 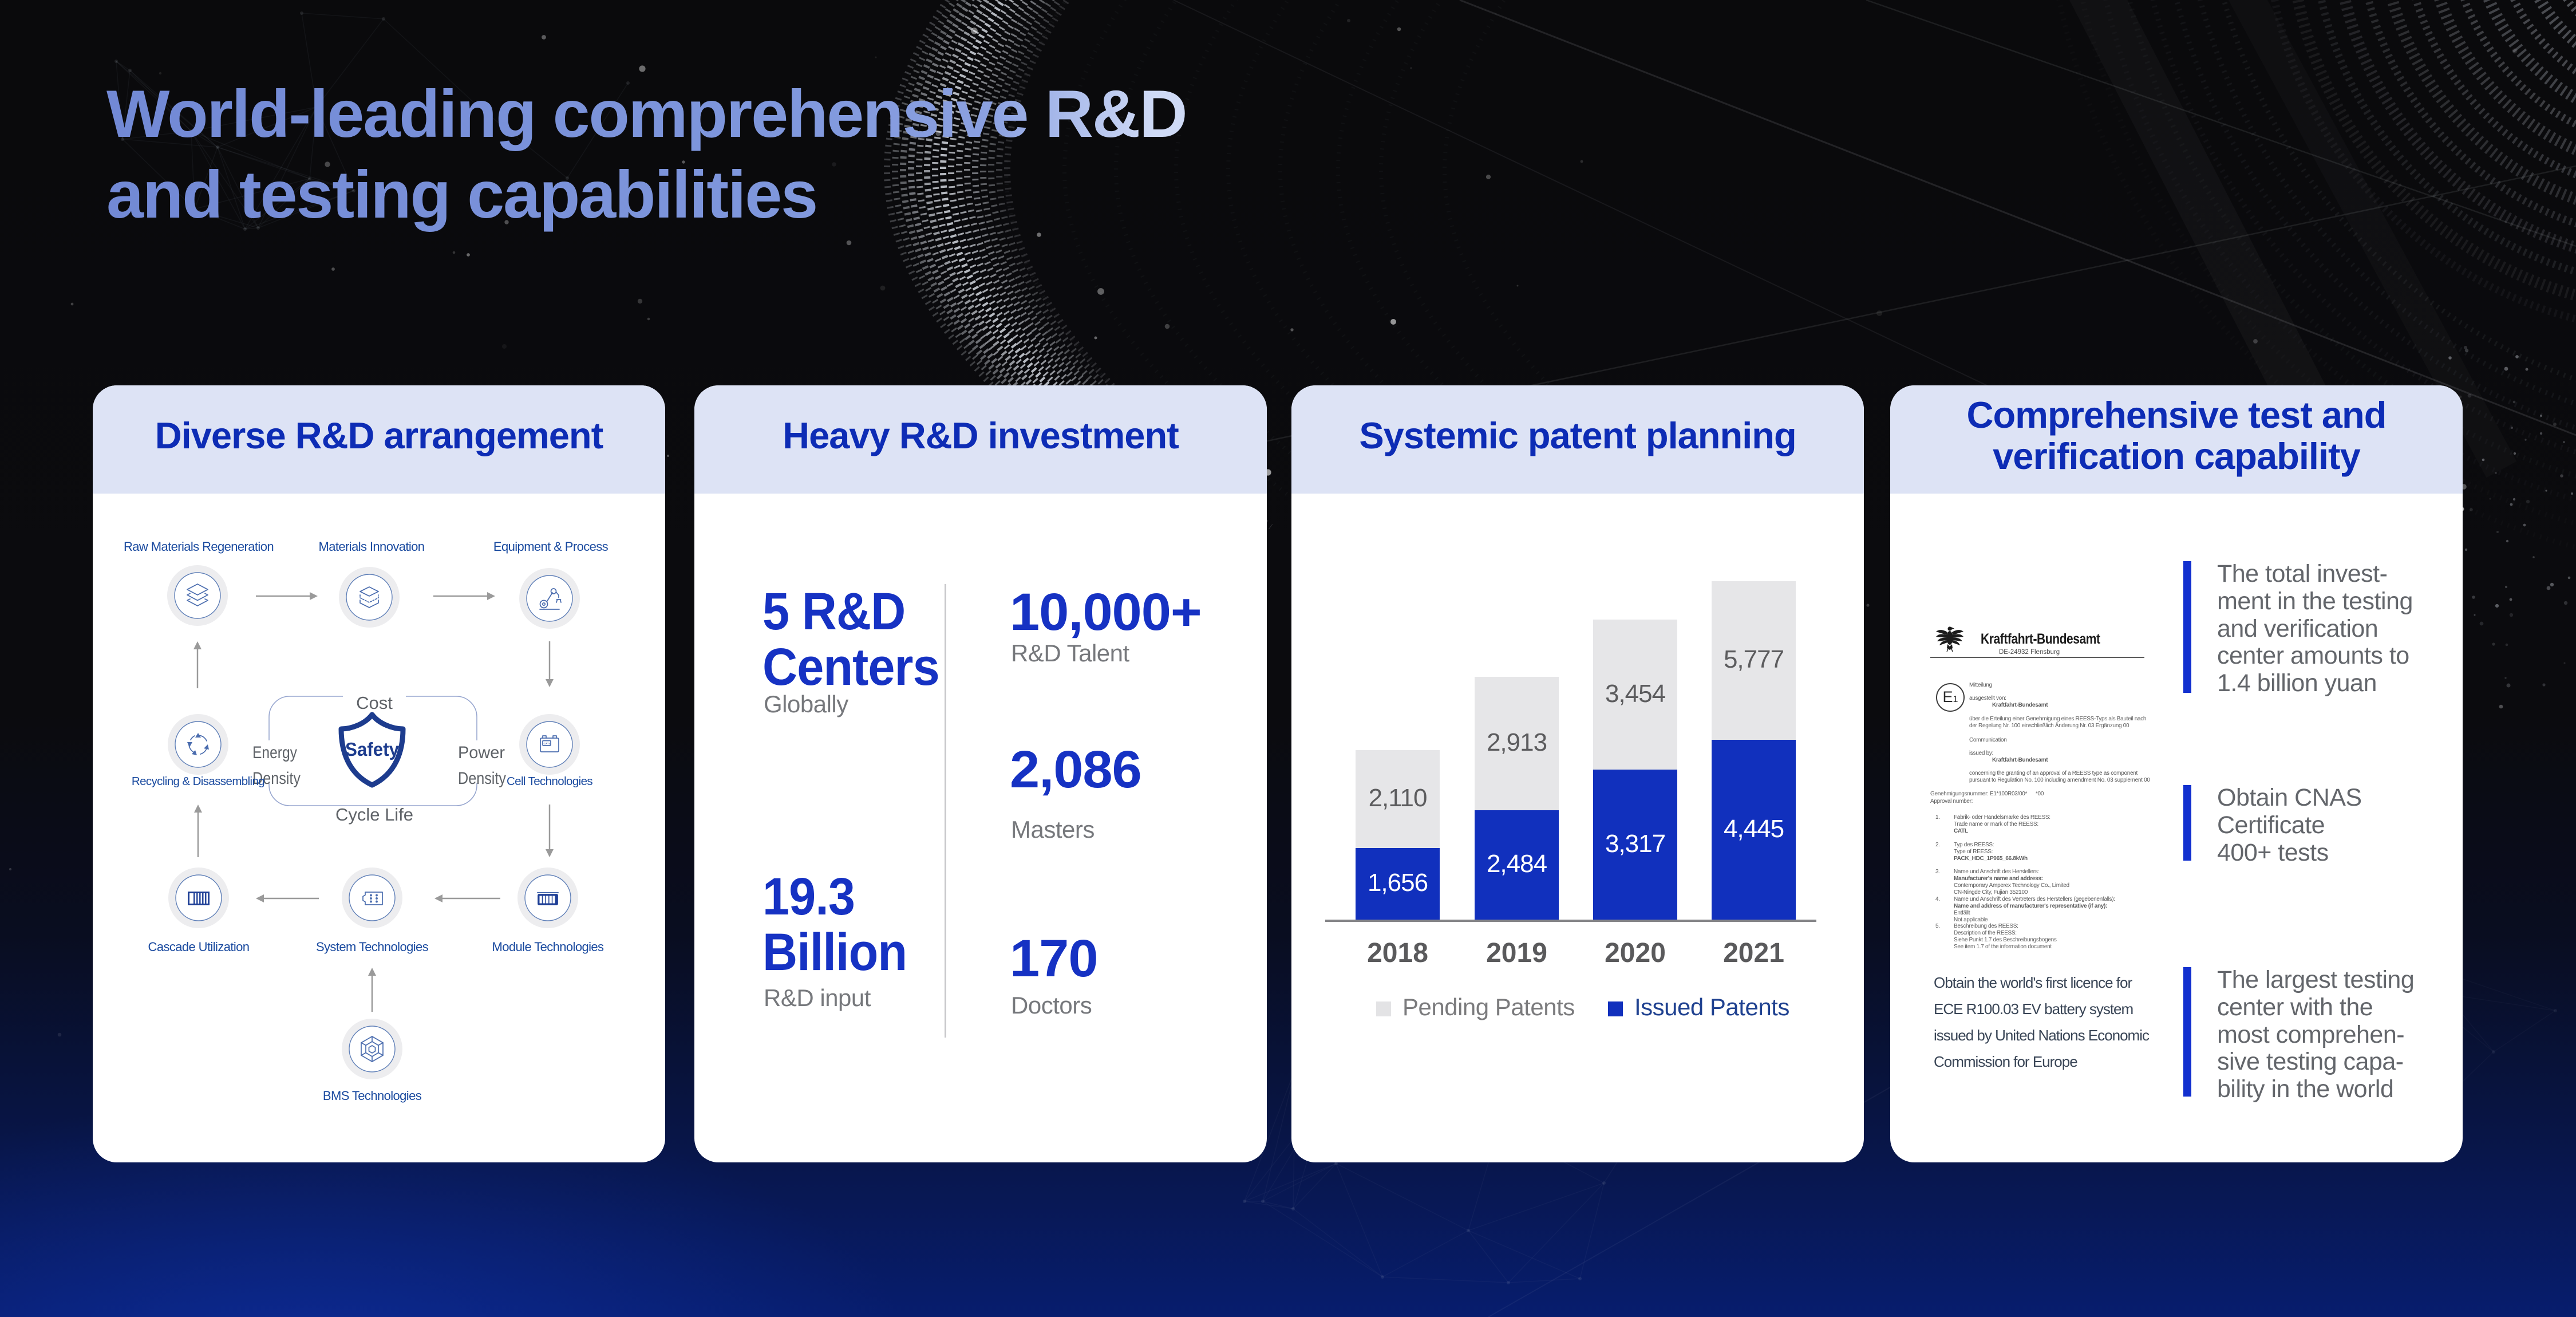 I want to click on svg-text: Cell Technologies, so click(x=549, y=781).